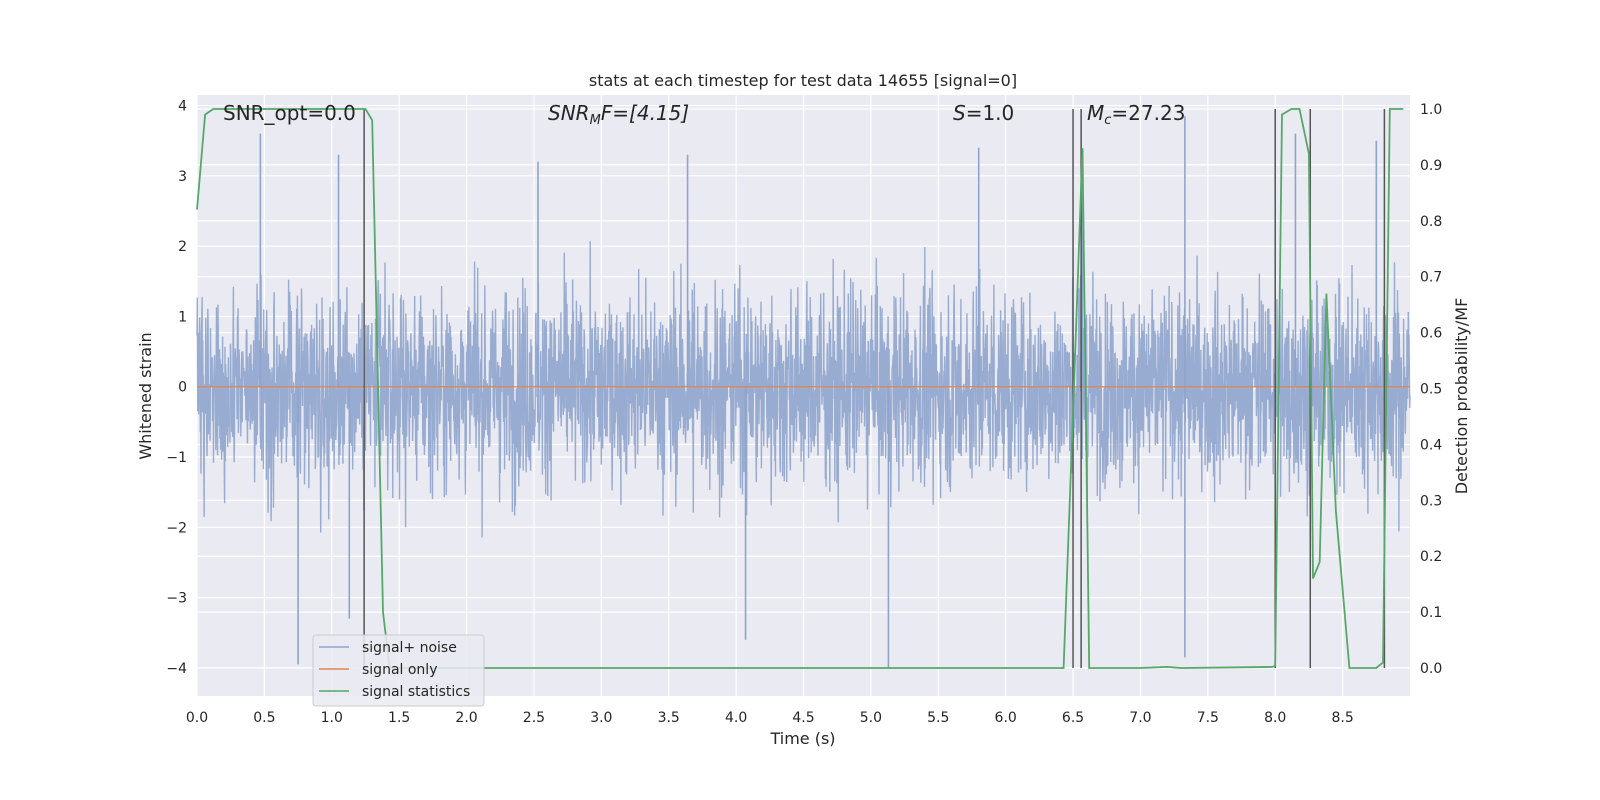  I want to click on y2-tick-label: 0.4, so click(1431, 445).